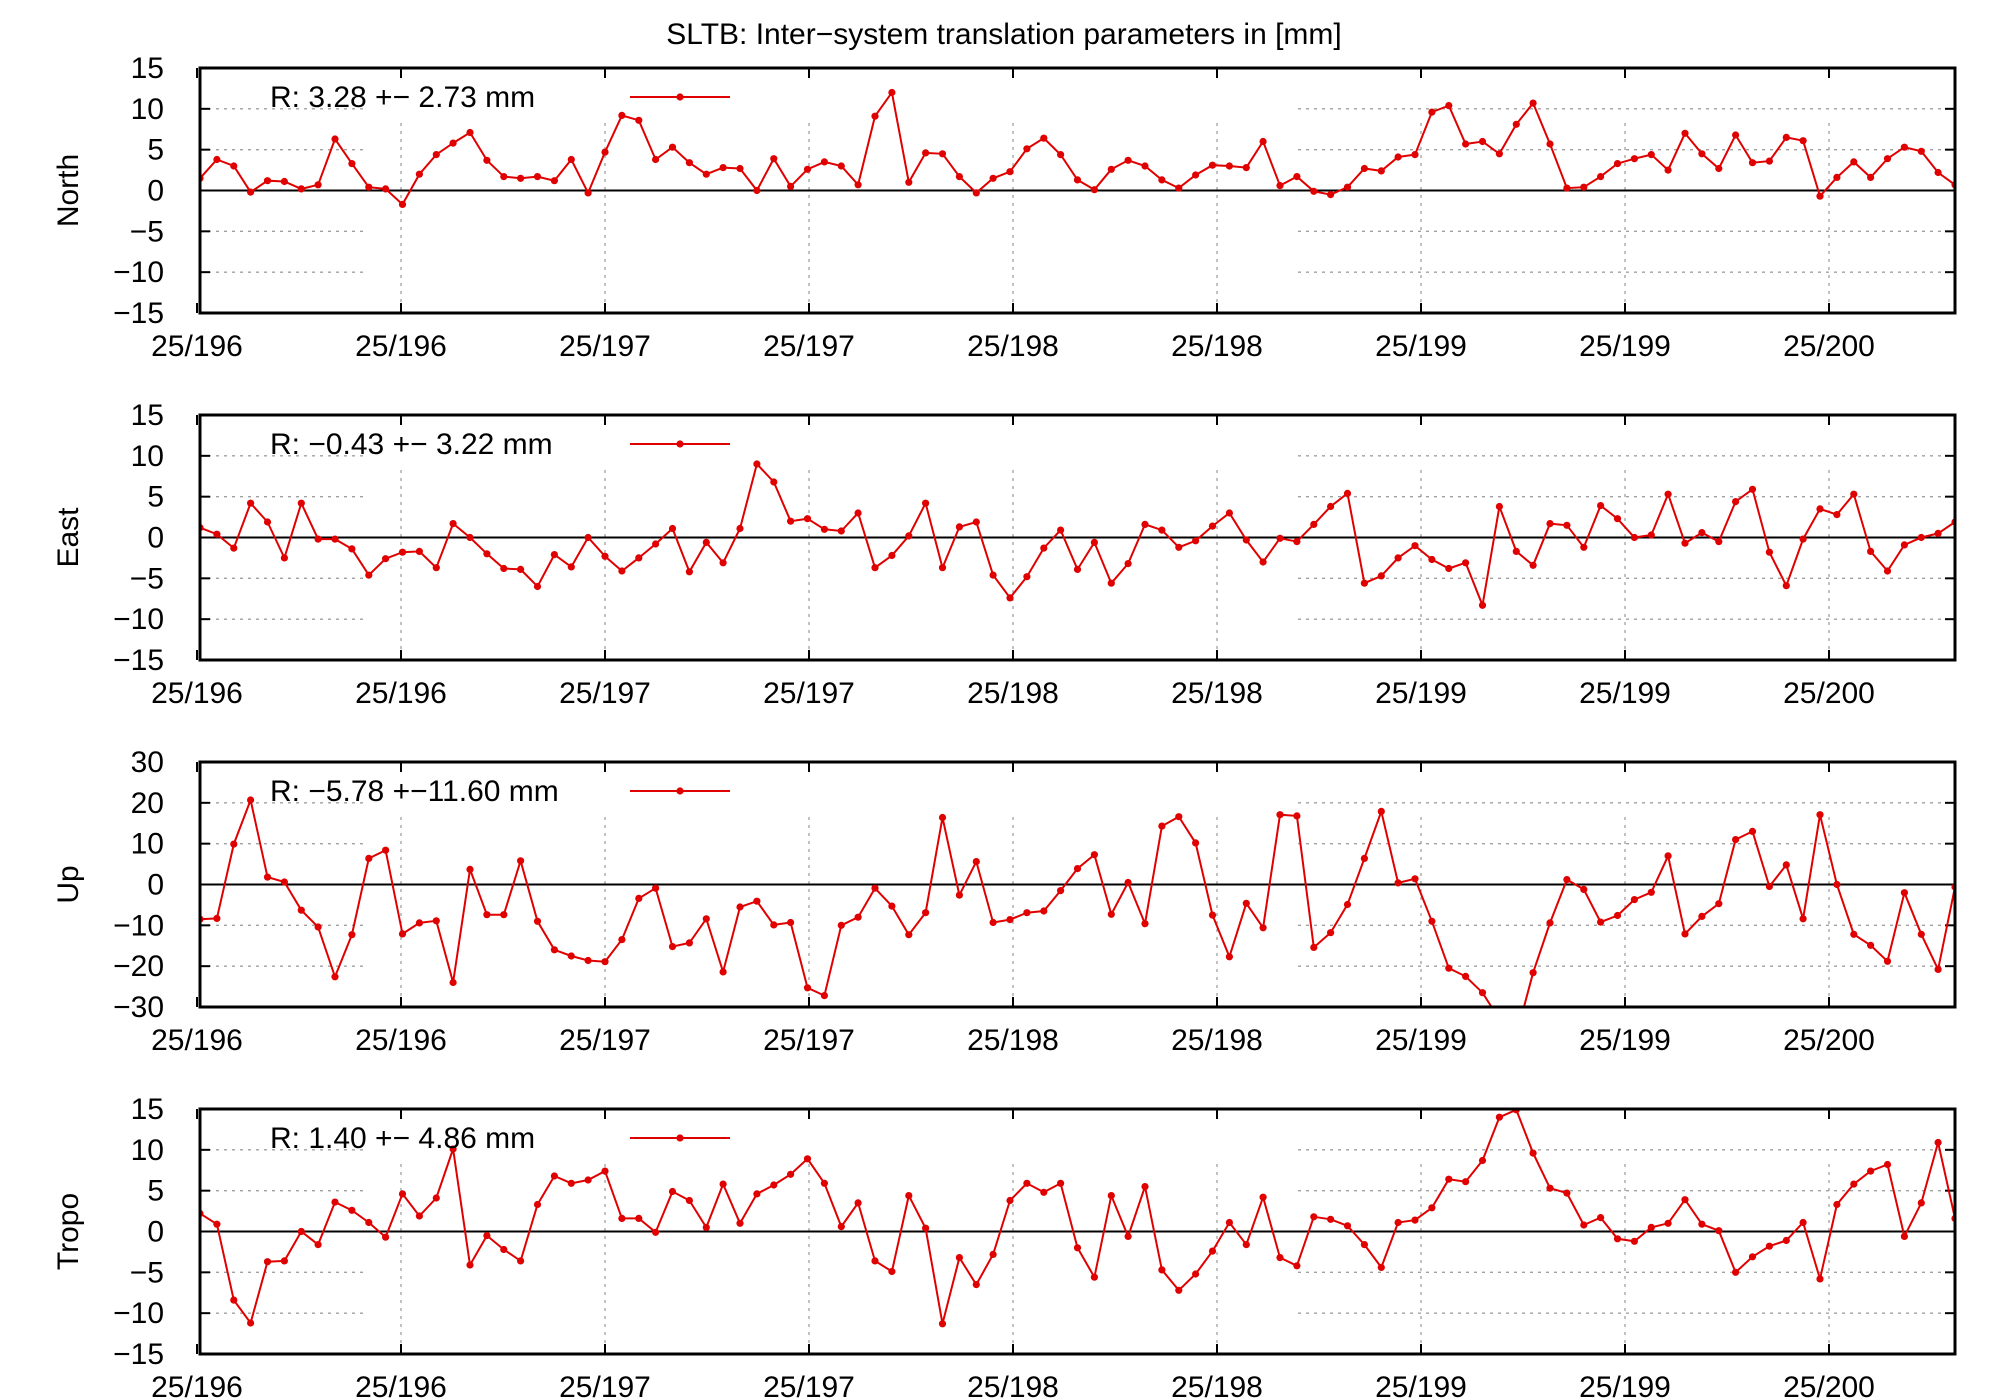 This screenshot has height=1400, width=2000. Describe the element at coordinates (155, 497) in the screenshot. I see `y-tick-label: 5` at that location.